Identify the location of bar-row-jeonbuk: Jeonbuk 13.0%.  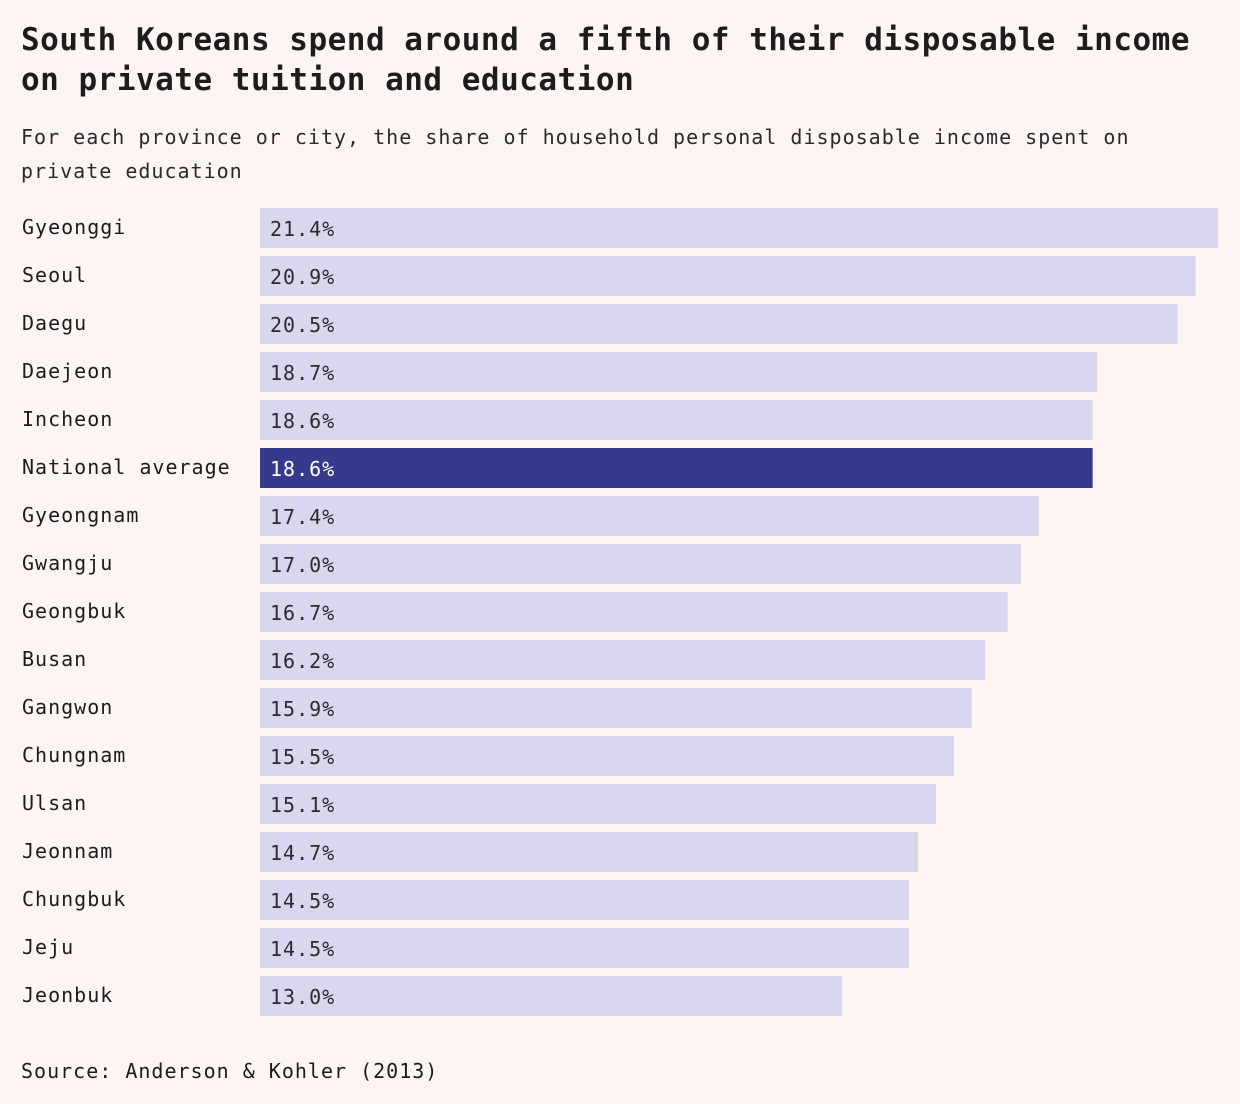
(432, 996).